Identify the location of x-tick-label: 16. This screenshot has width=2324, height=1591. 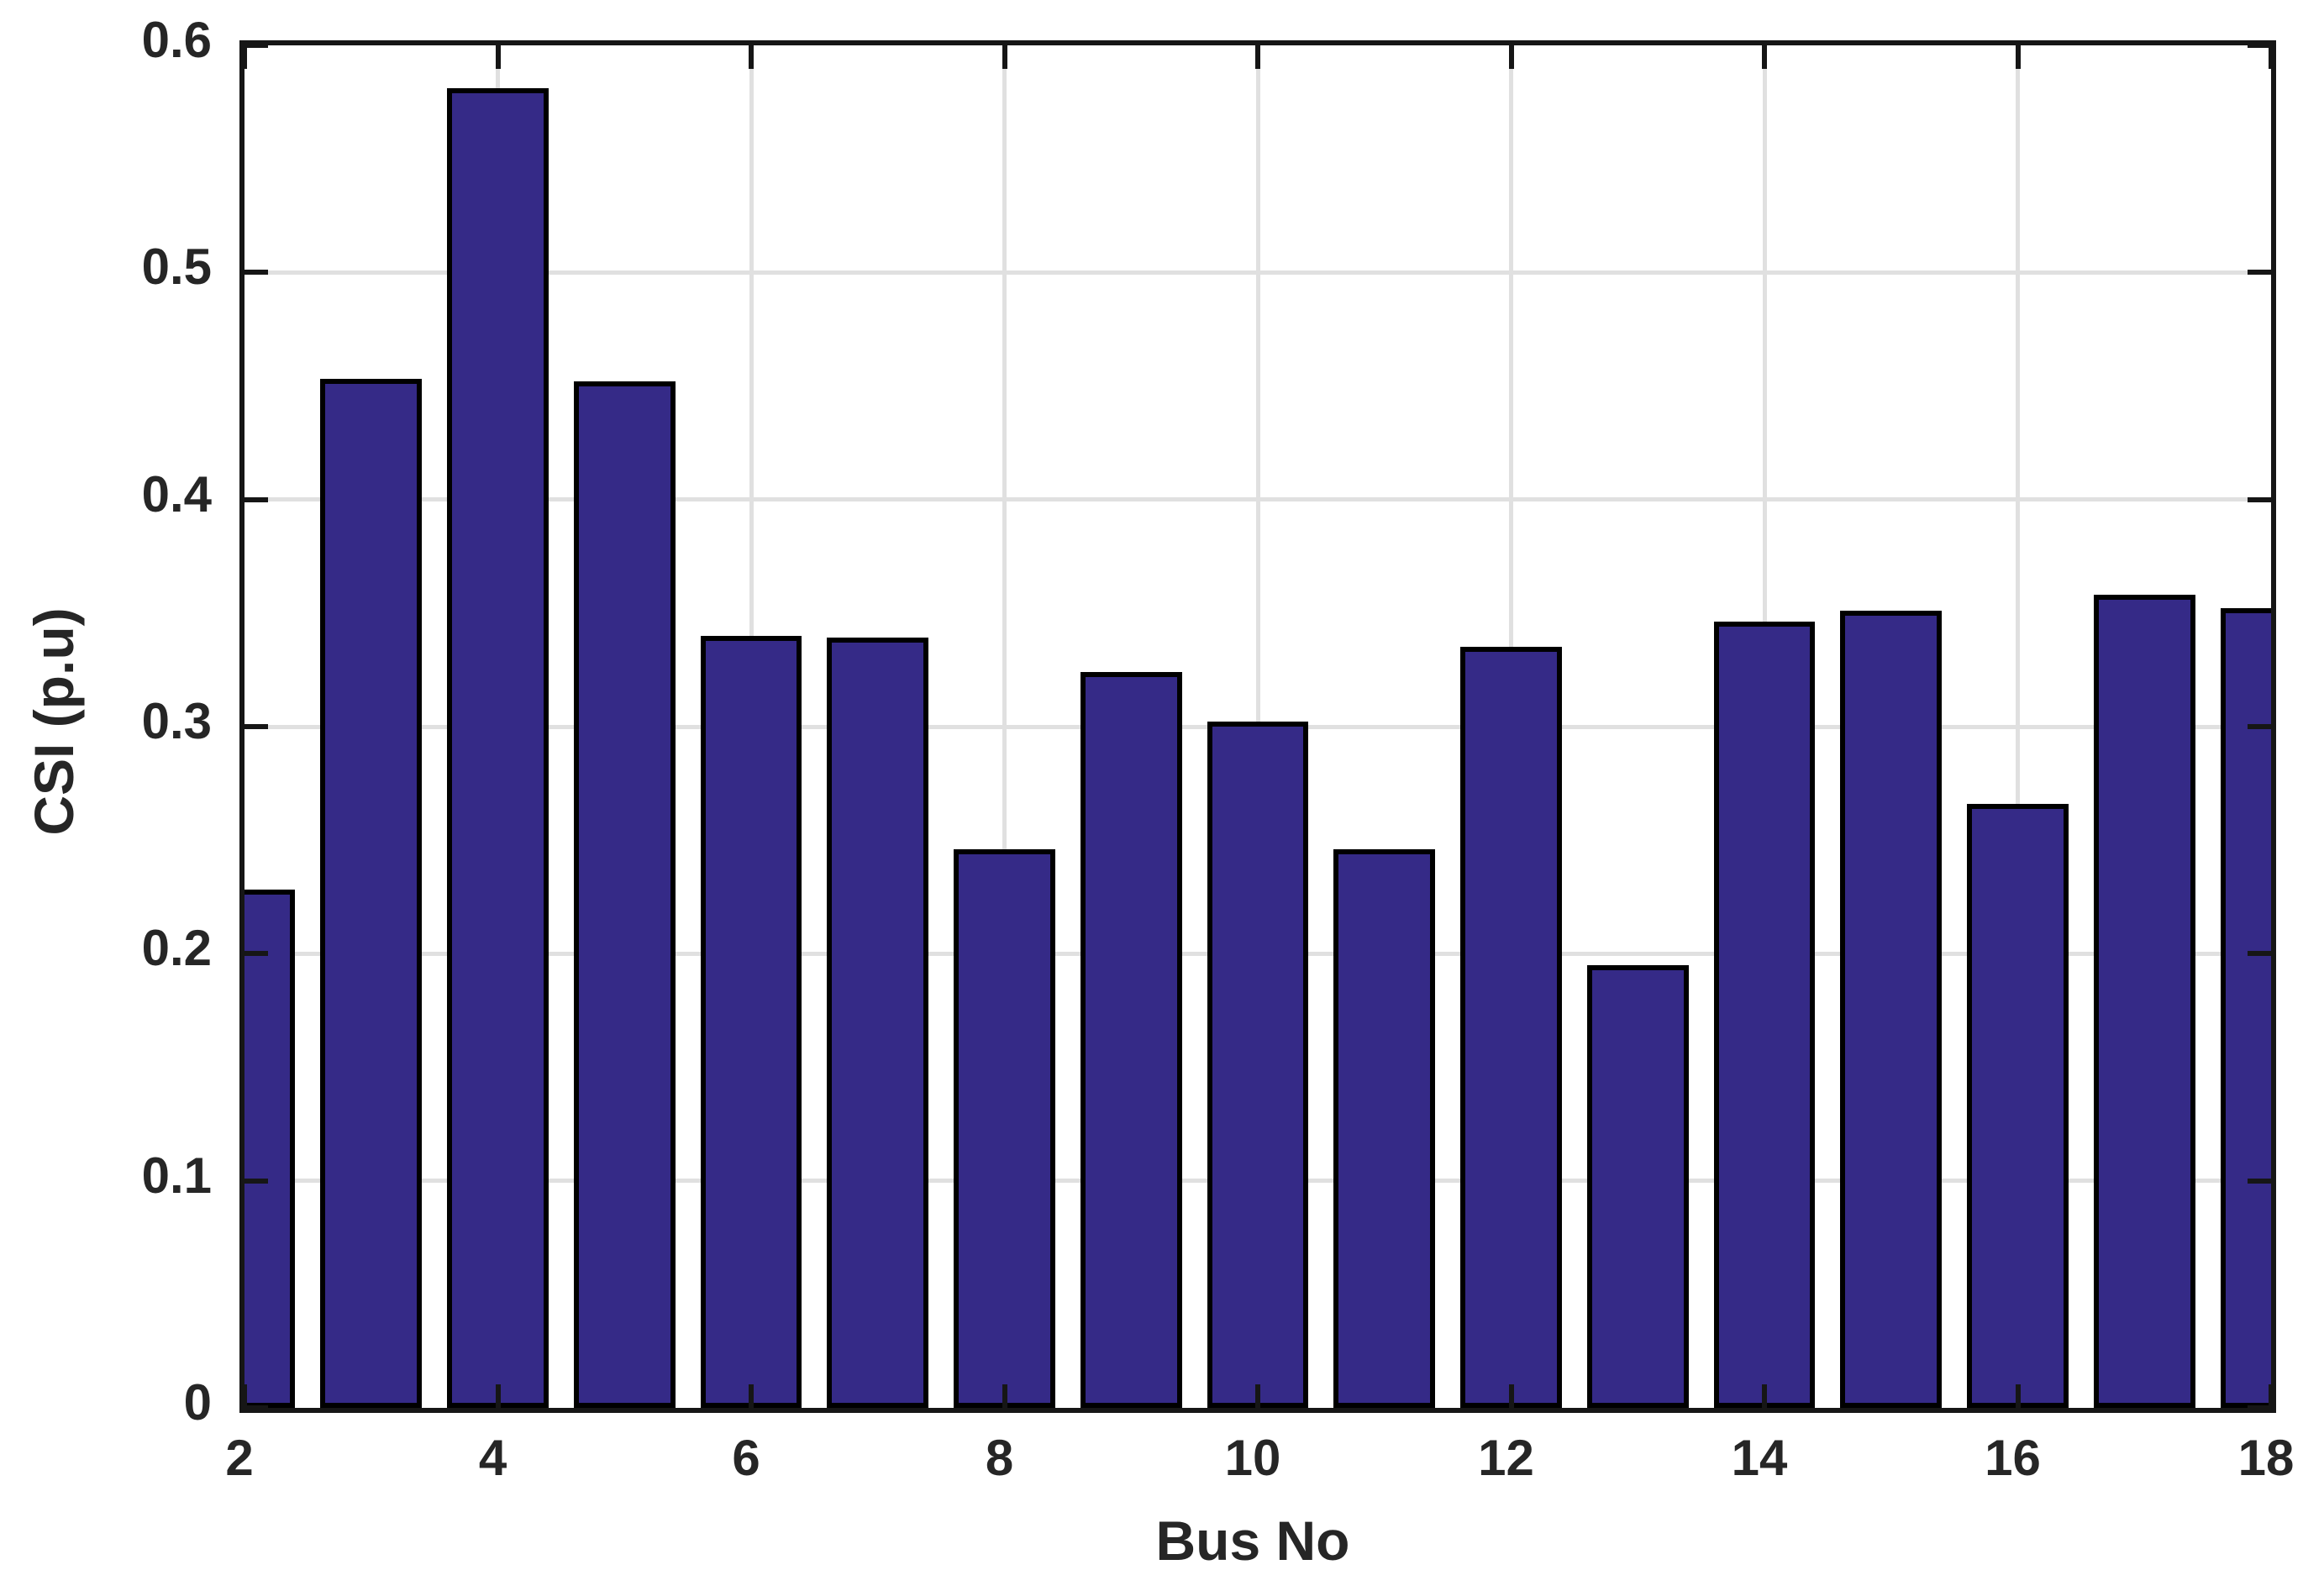
(2013, 1458).